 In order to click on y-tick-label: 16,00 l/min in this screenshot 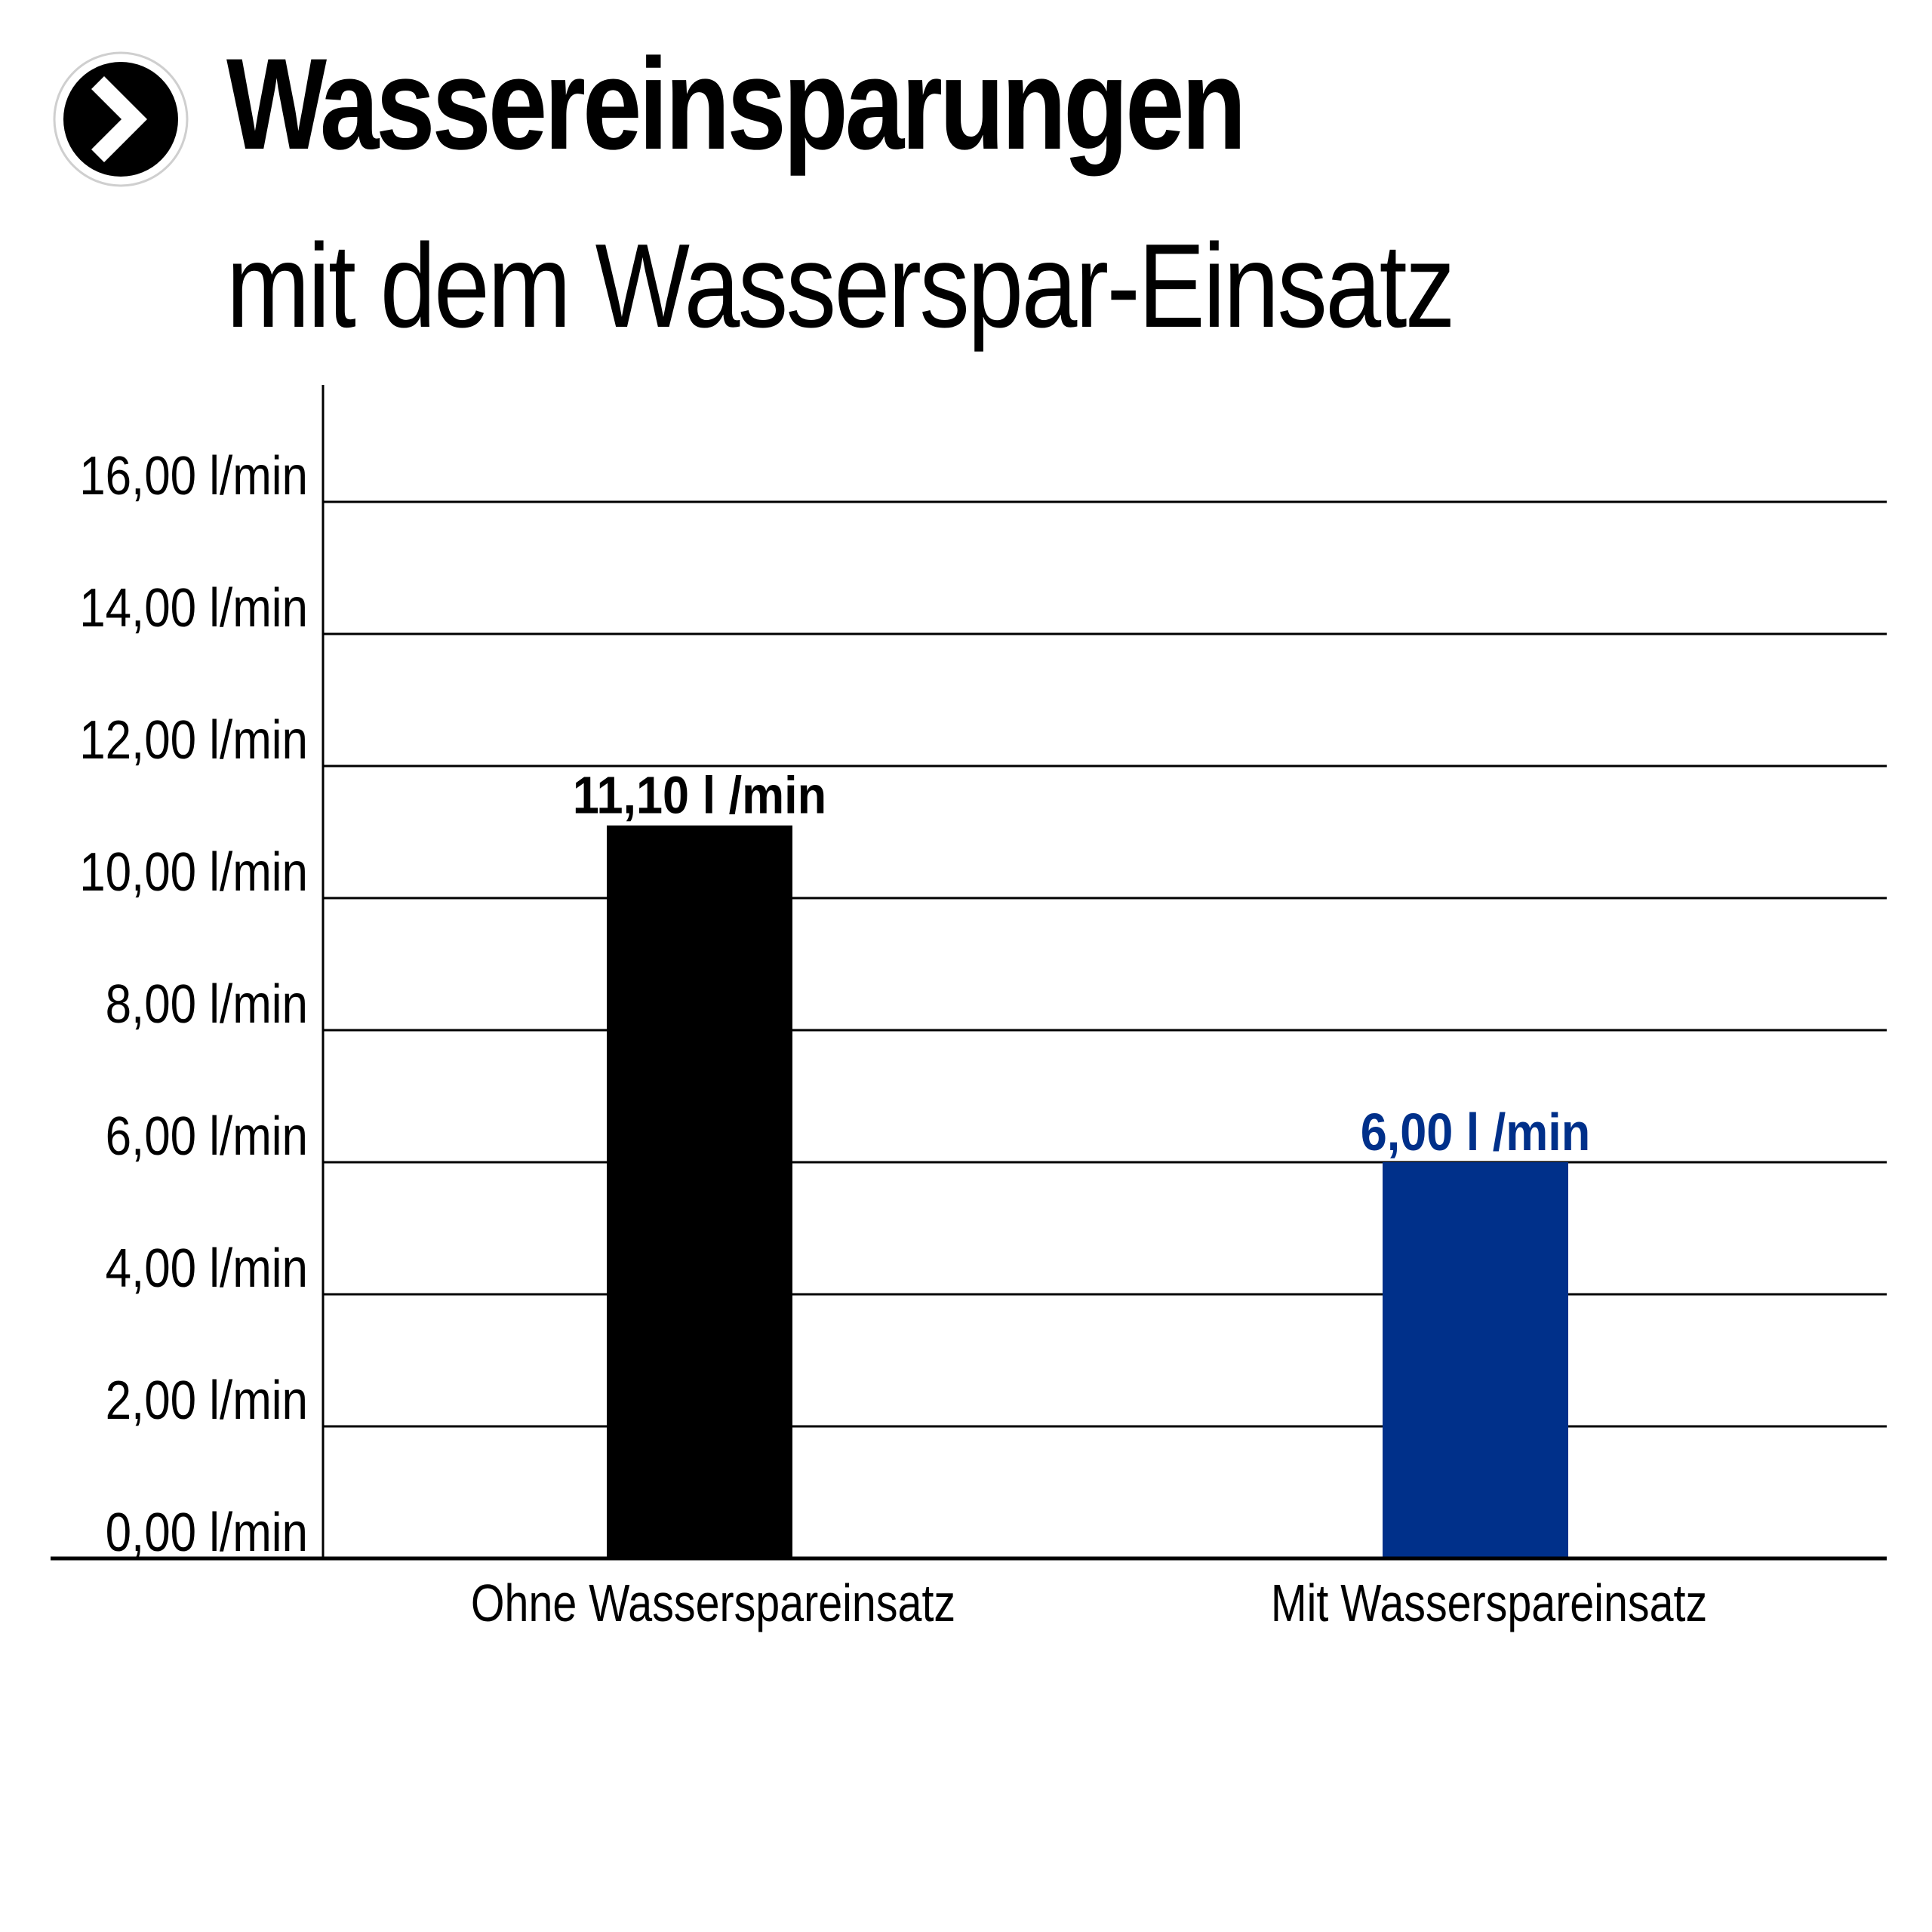, I will do `click(193, 476)`.